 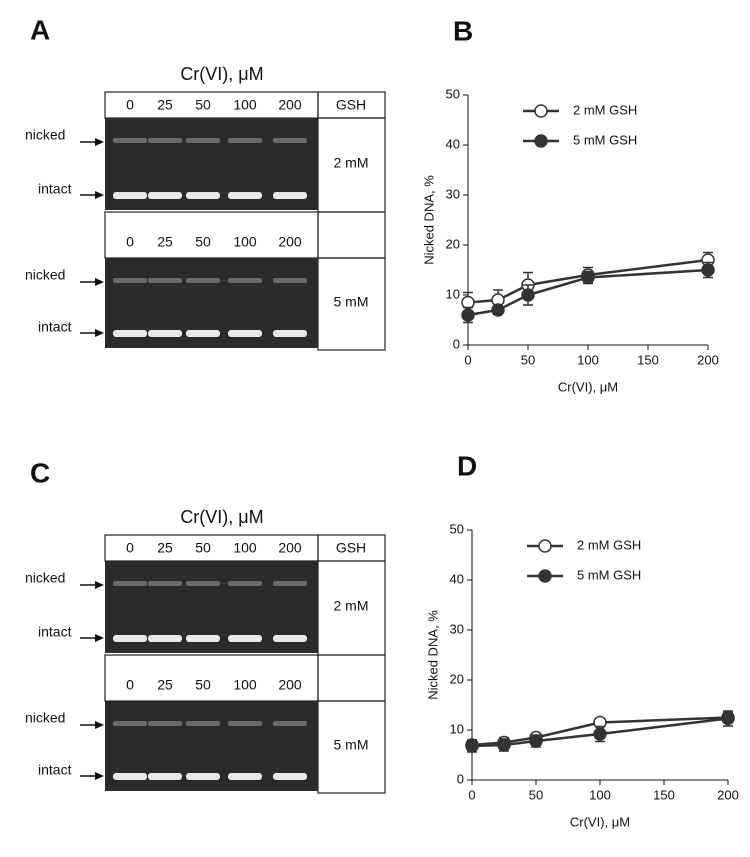 I want to click on x-tick-label: 200, so click(x=728, y=794).